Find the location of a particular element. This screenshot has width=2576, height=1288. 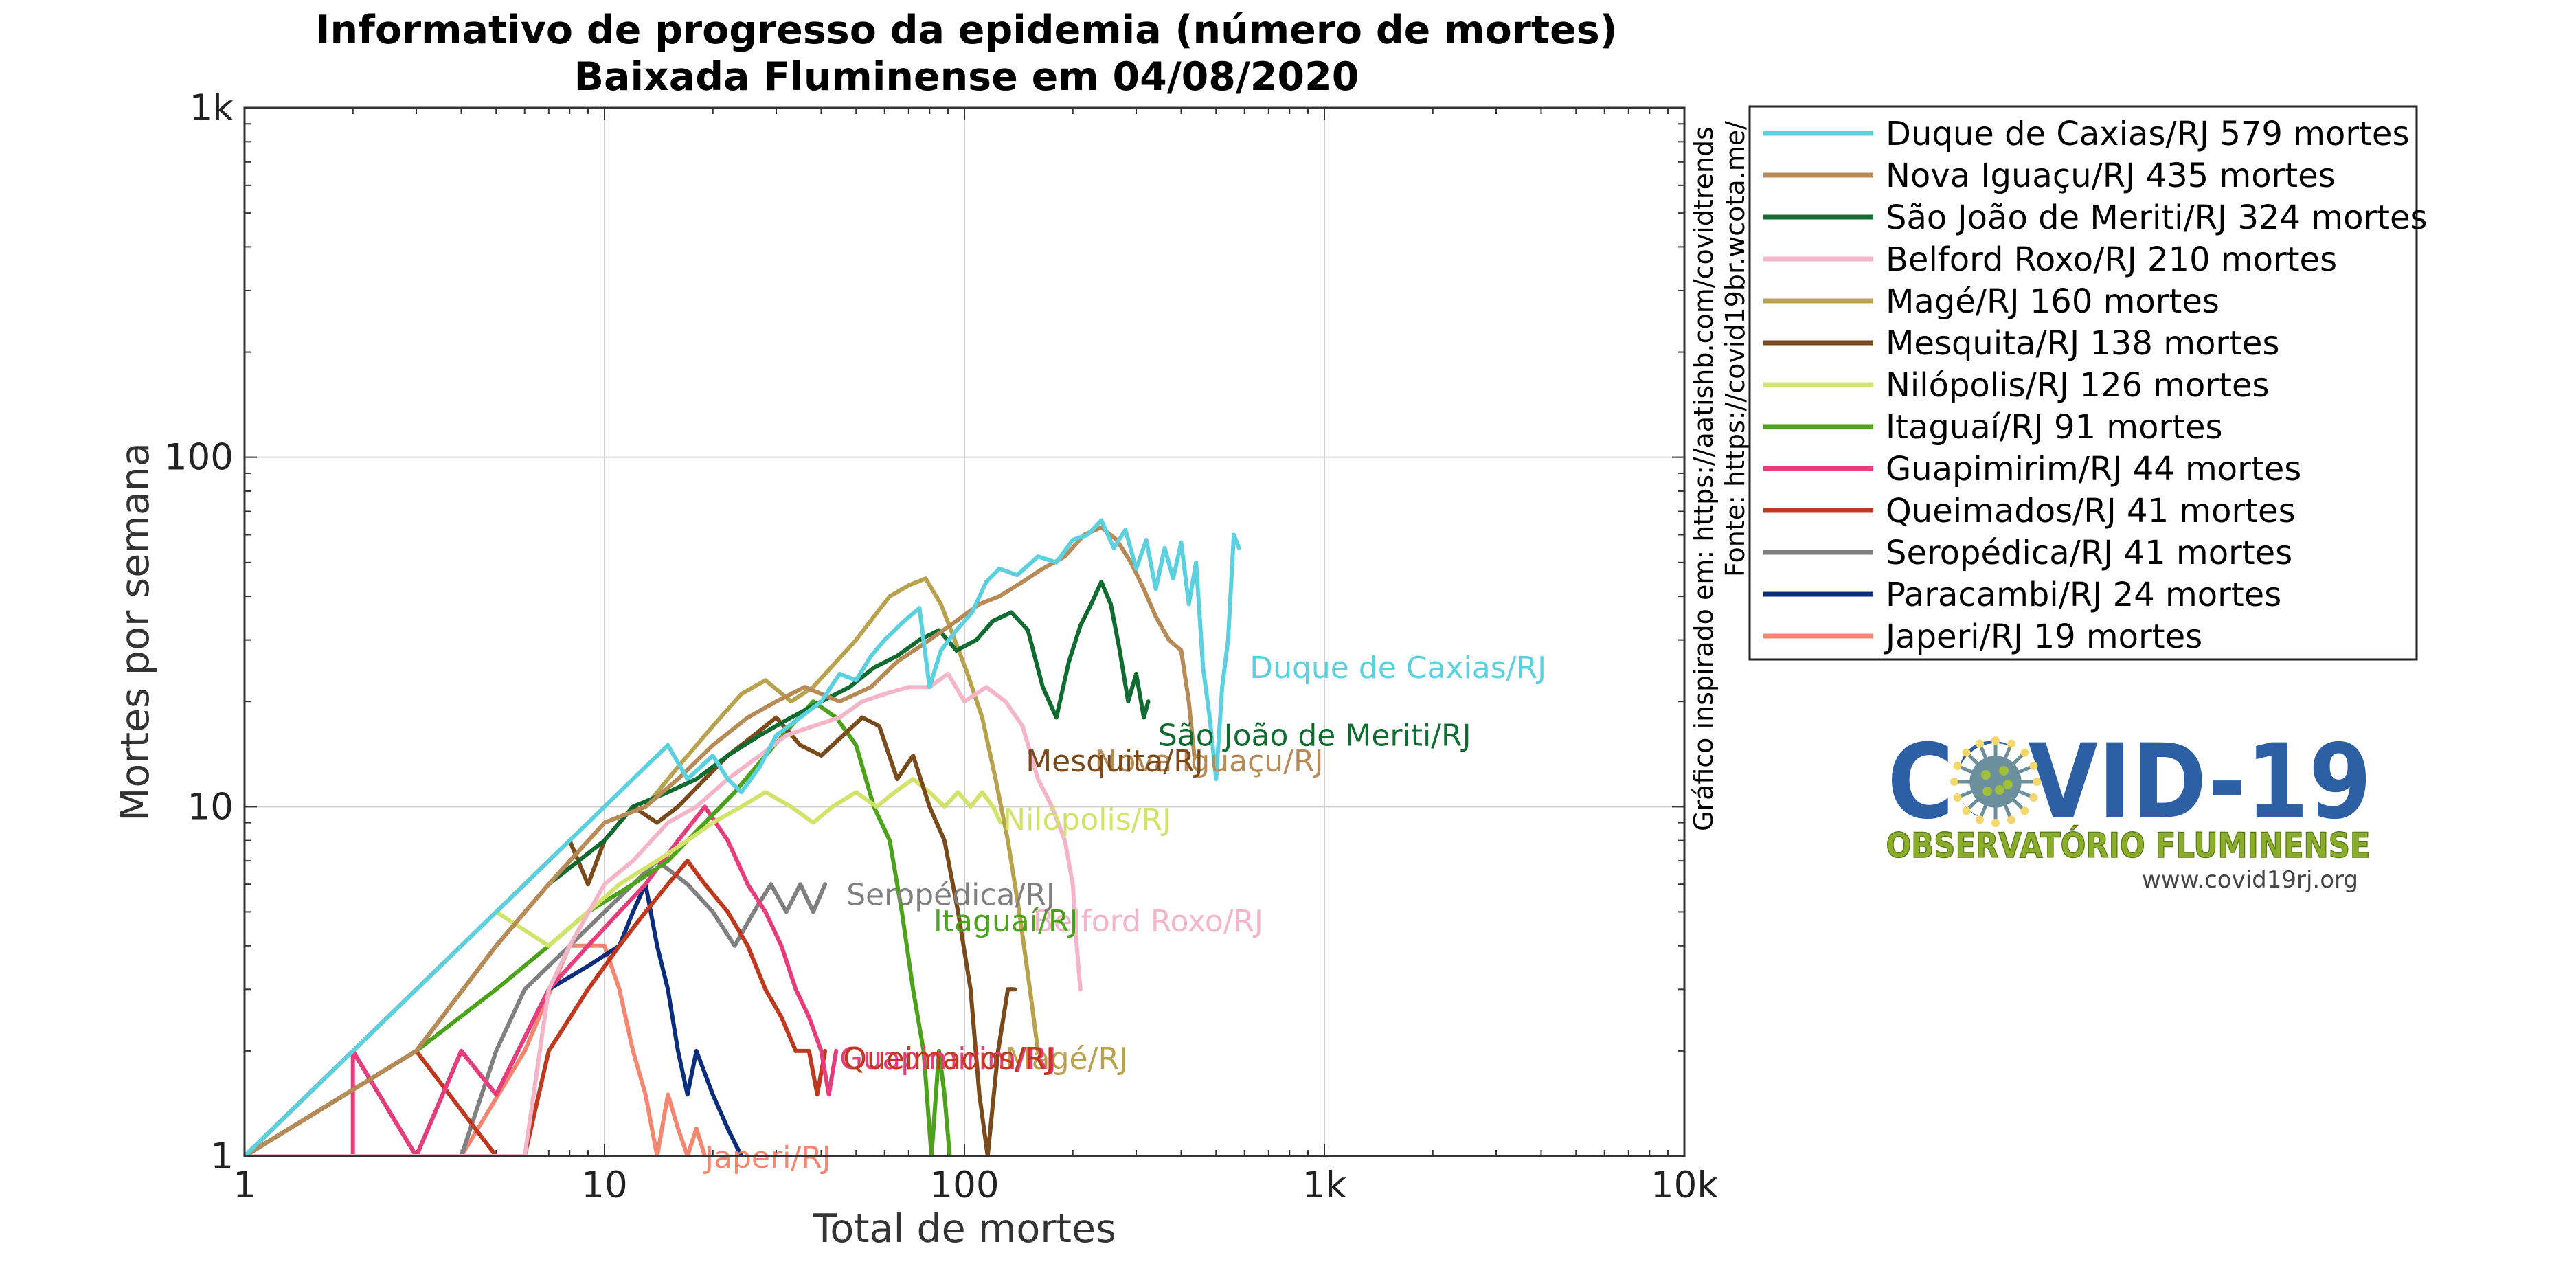

y-tick-label: 1 is located at coordinates (222, 1156).